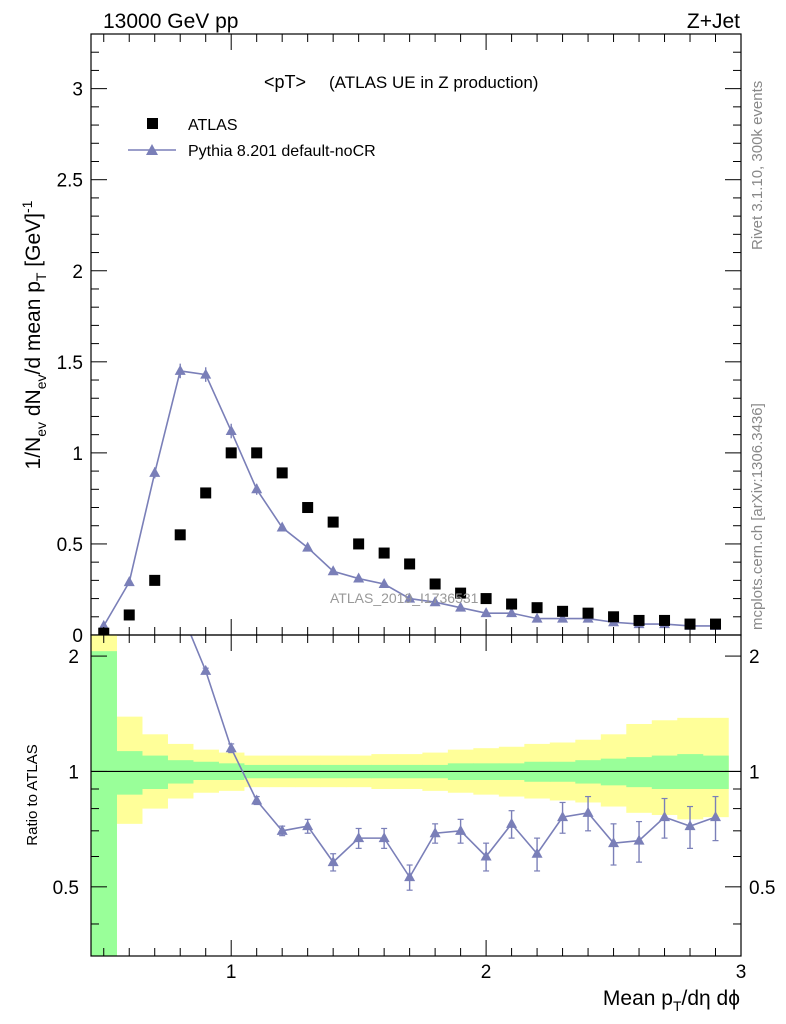 This screenshot has height=1024, width=786. Describe the element at coordinates (757, 165) in the screenshot. I see `rivet-label: Rivet 3.1.10, 300k events` at that location.